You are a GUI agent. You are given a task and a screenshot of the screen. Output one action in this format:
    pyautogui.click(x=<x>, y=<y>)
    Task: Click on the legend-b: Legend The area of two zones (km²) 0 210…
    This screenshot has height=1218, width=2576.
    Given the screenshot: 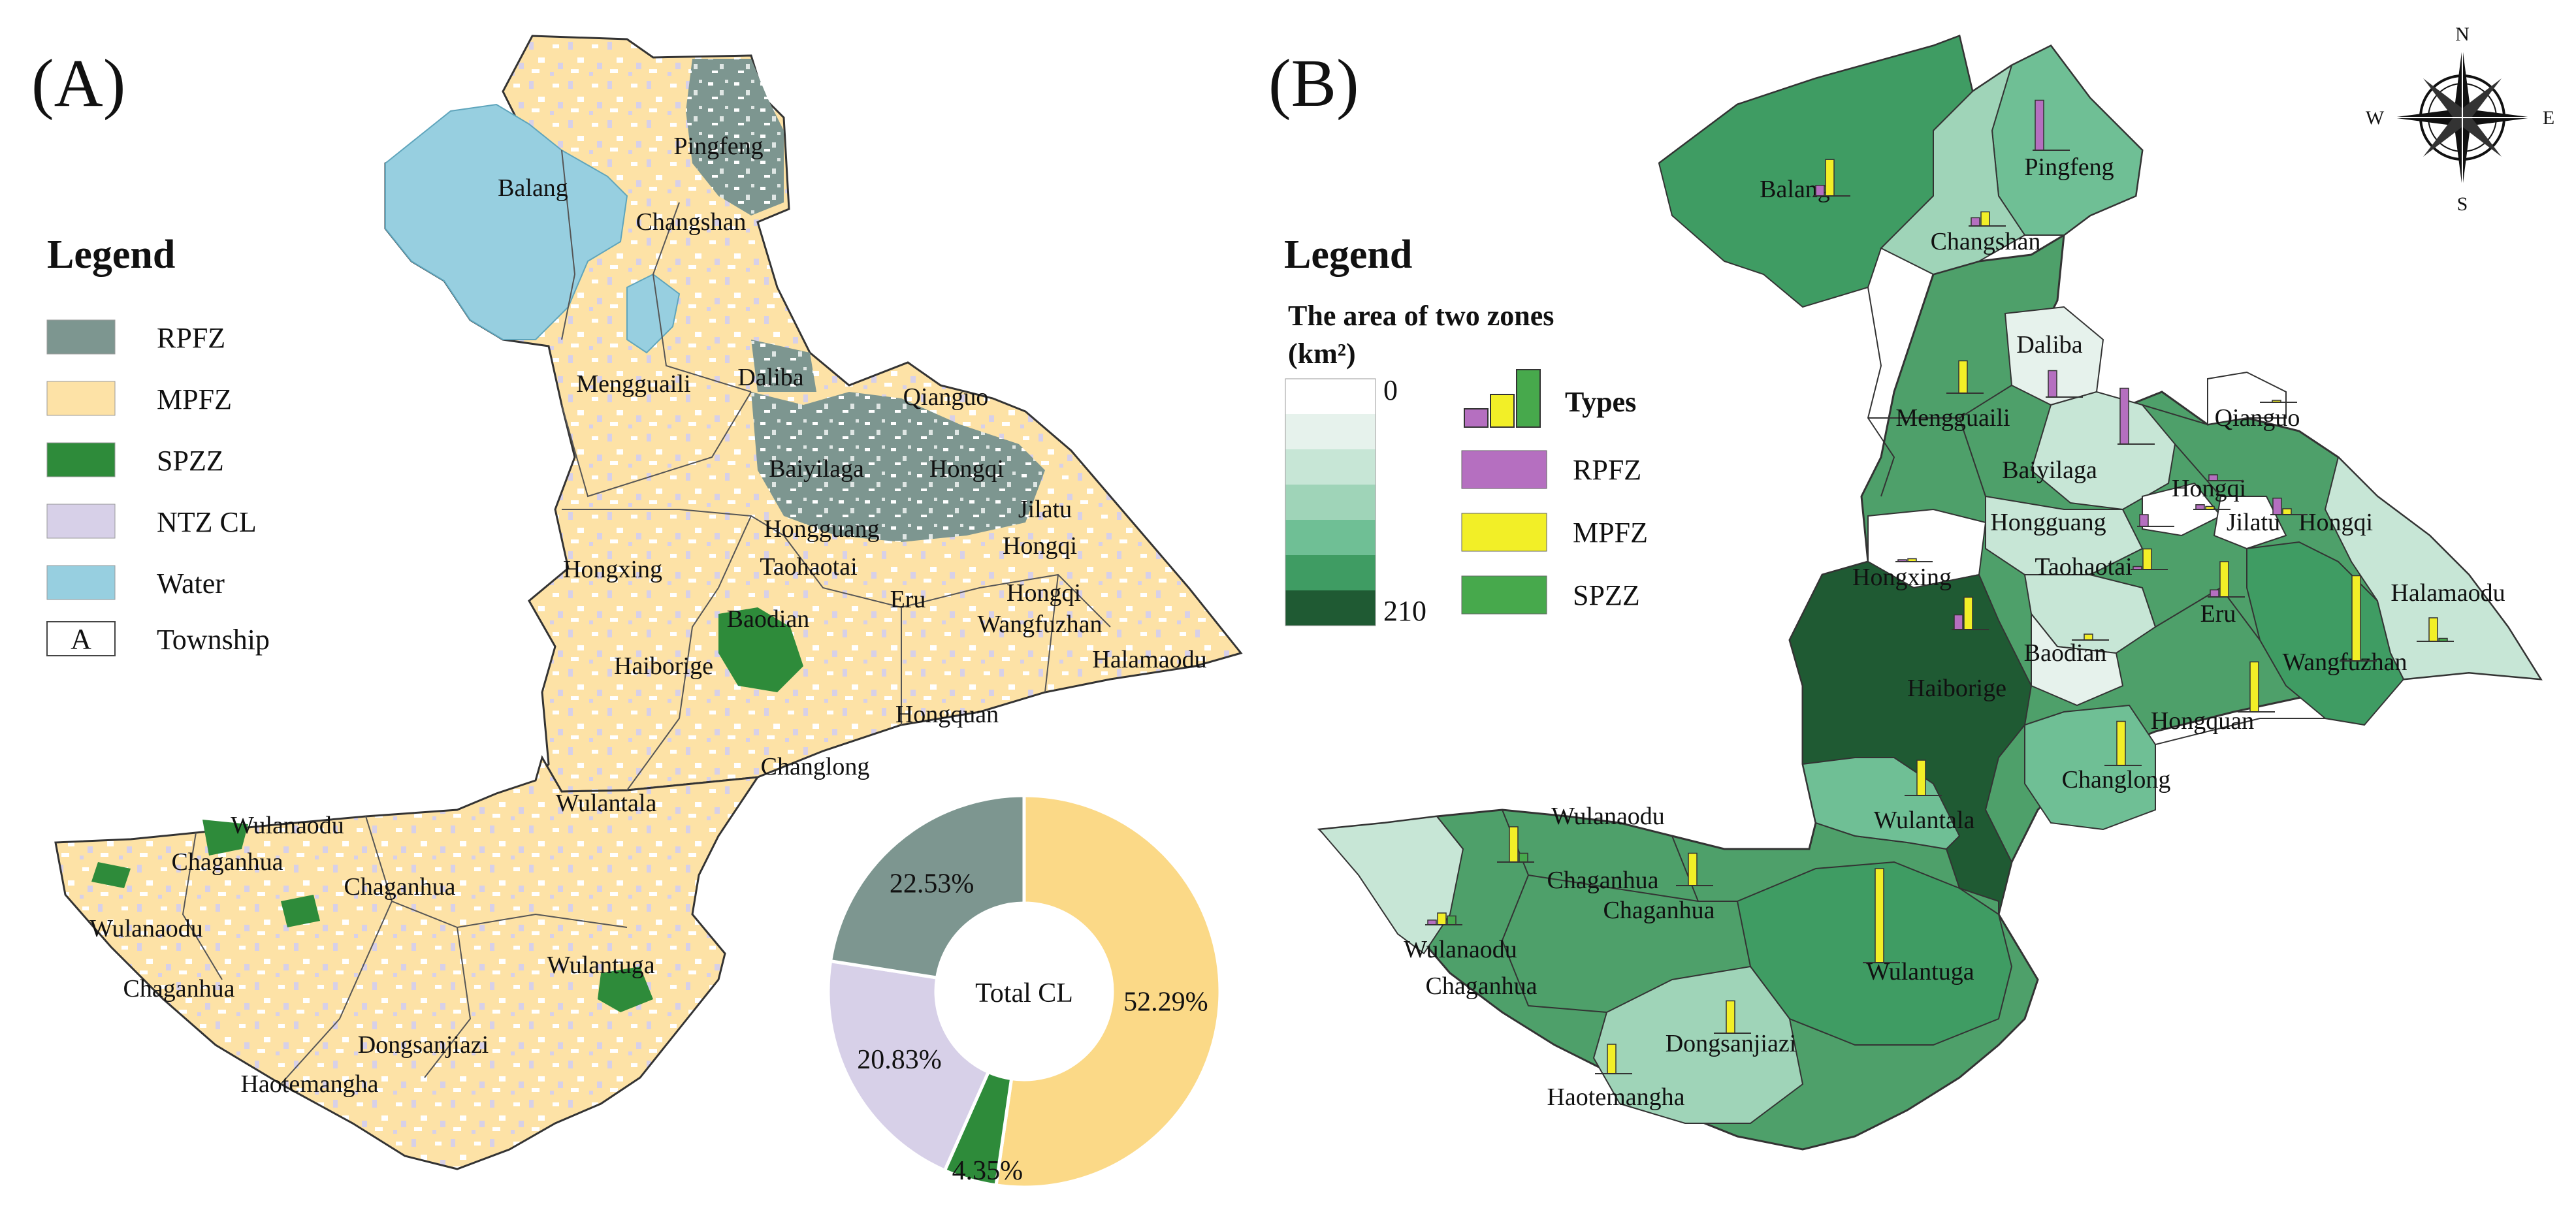 What is the action you would take?
    pyautogui.click(x=1466, y=430)
    